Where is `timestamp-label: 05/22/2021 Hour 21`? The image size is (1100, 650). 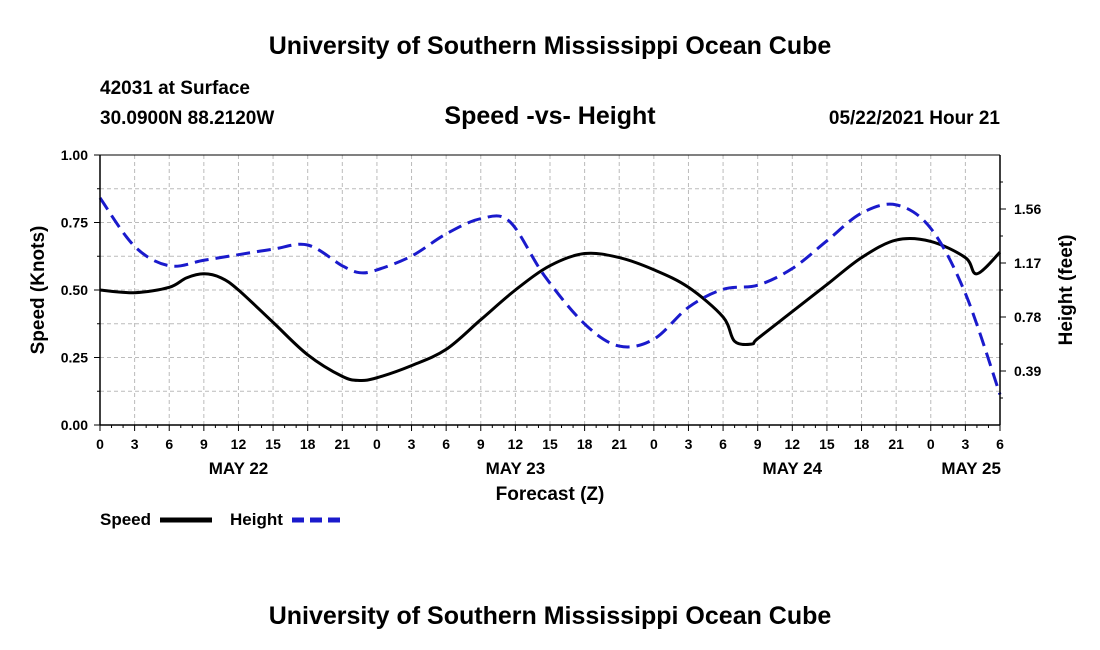 timestamp-label: 05/22/2021 Hour 21 is located at coordinates (915, 118).